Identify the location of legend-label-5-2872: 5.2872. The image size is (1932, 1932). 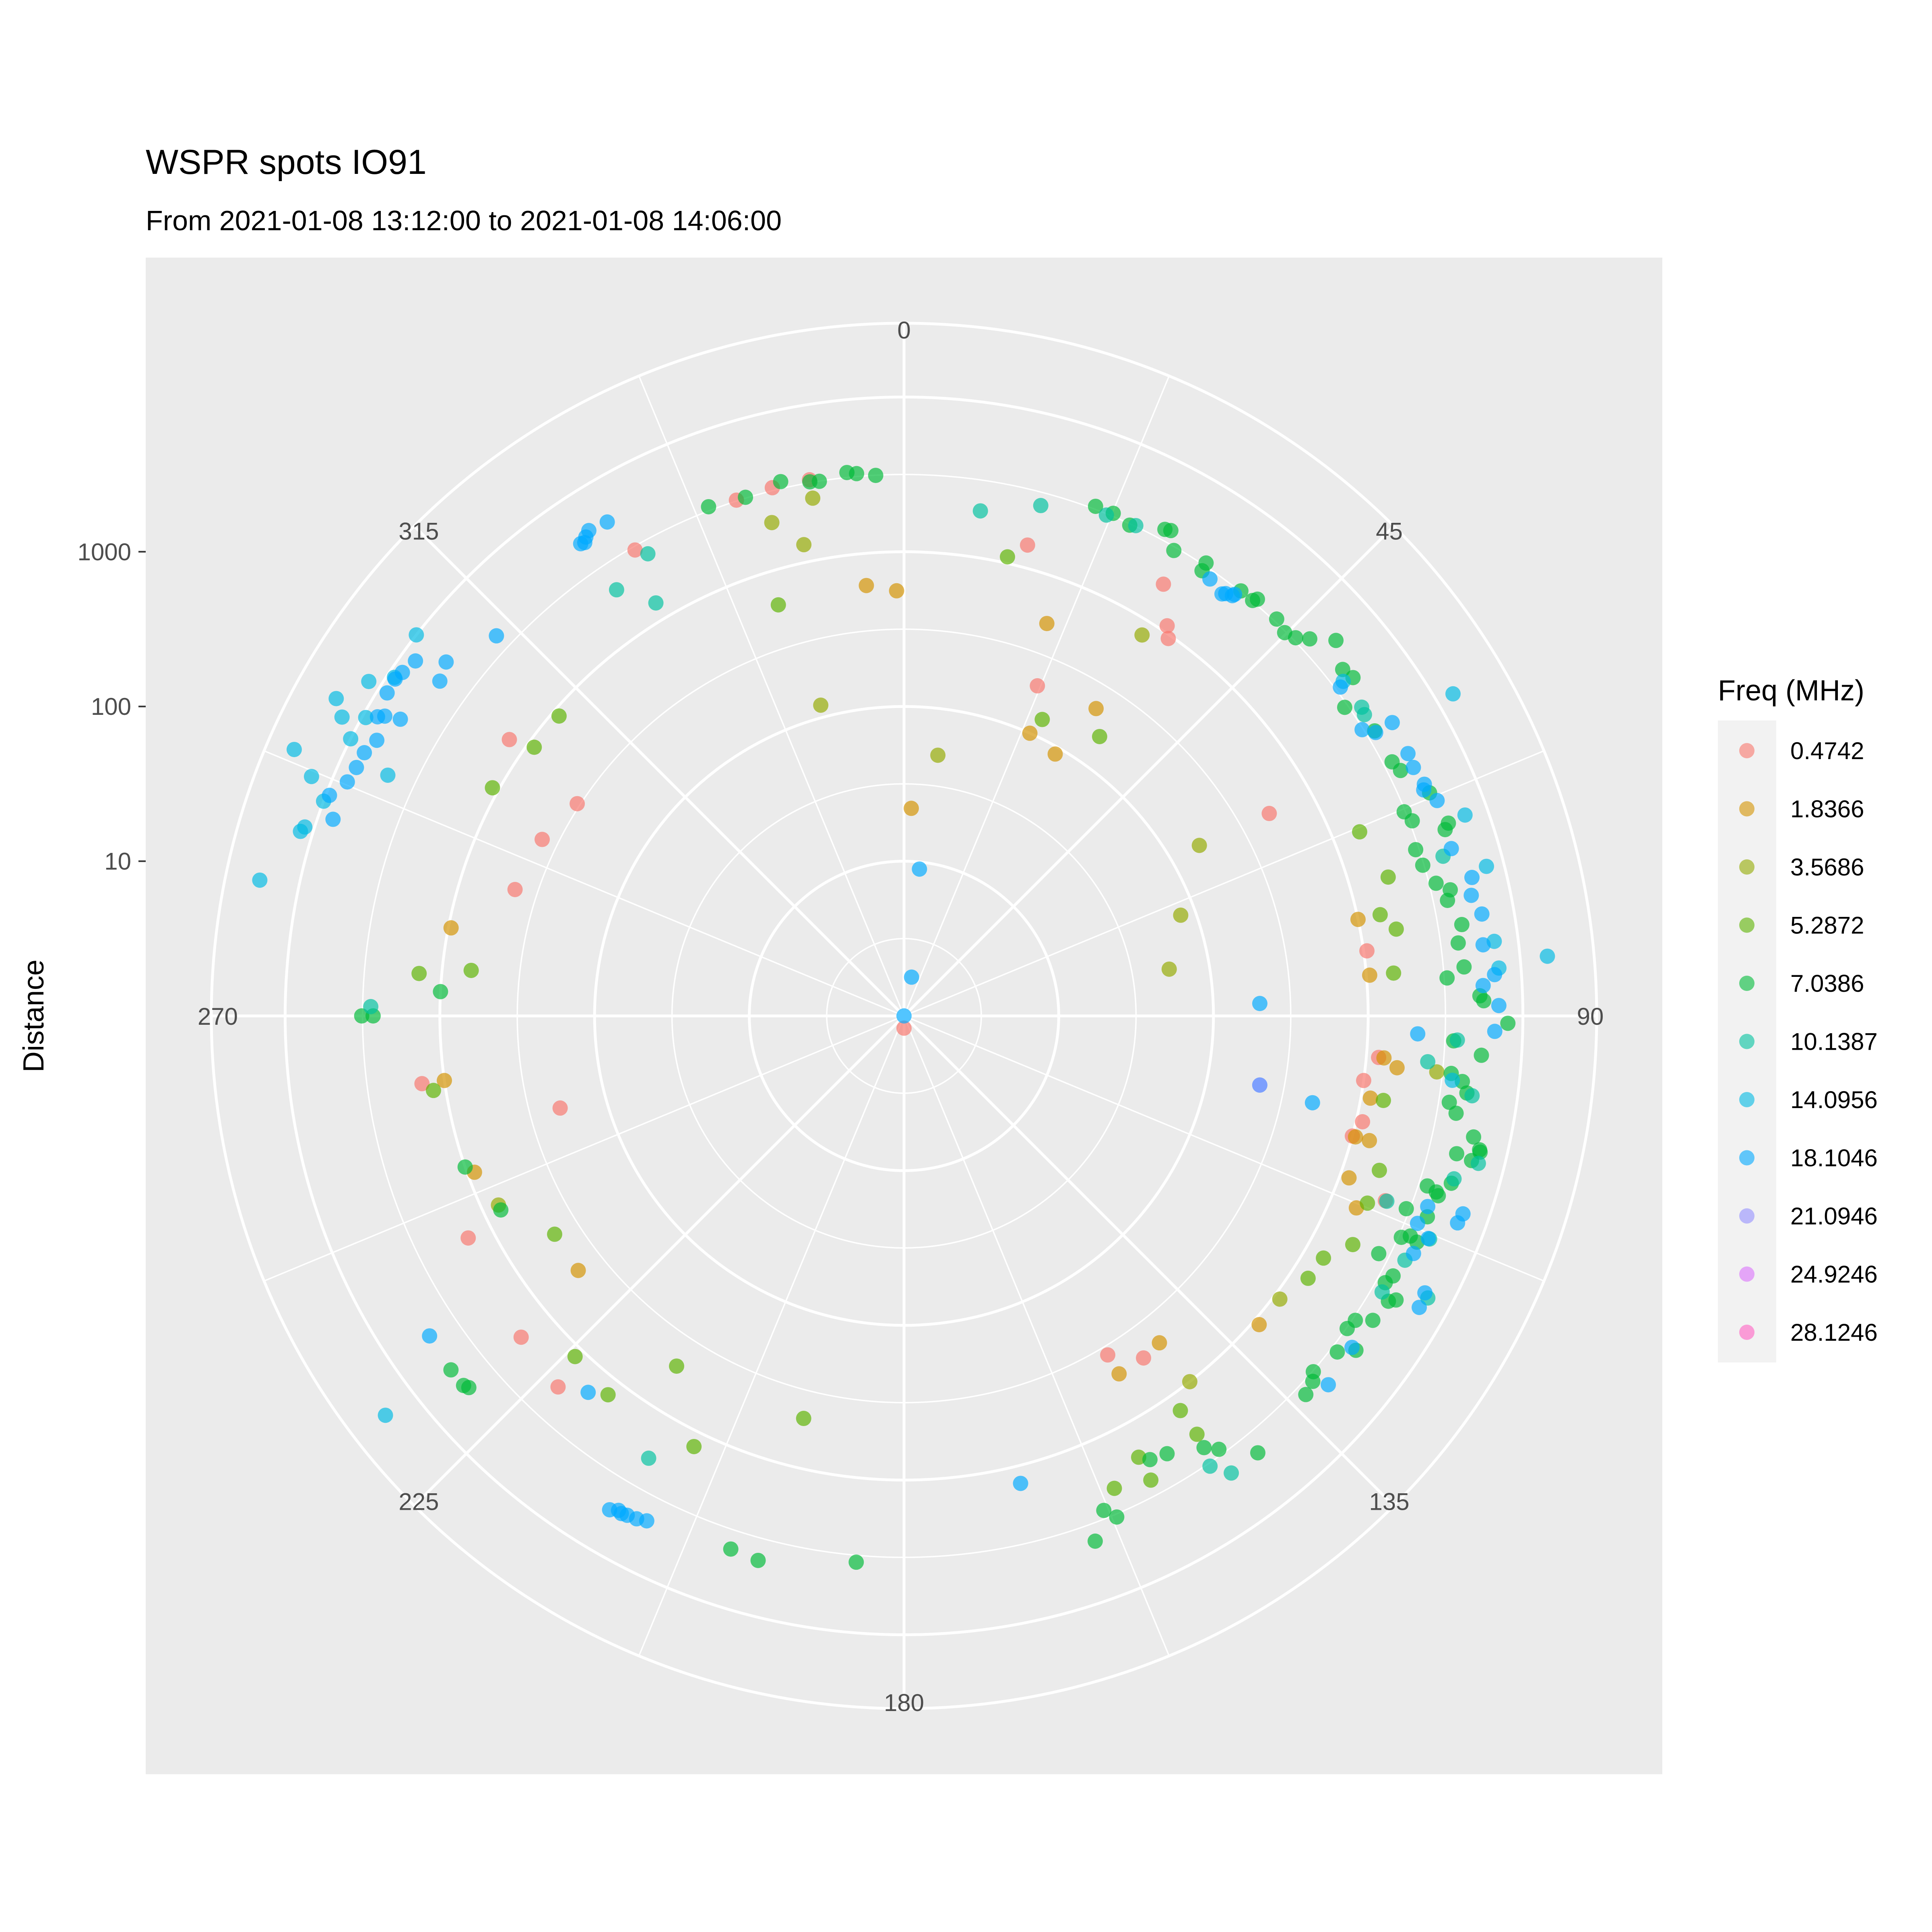
(1827, 926).